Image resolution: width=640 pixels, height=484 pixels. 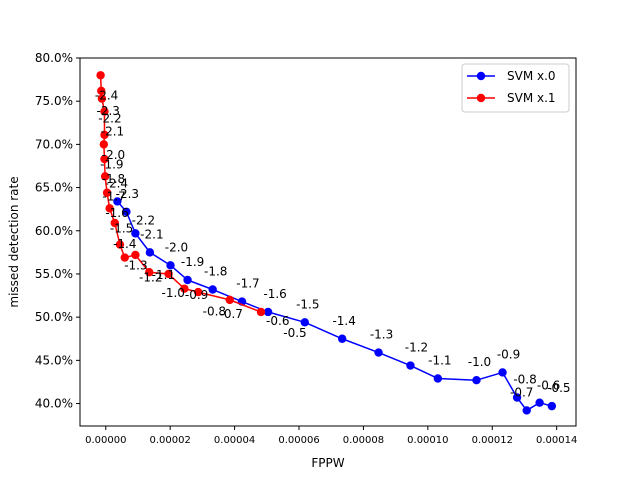 What do you see at coordinates (479, 362) in the screenshot?
I see `data-label-svm-x0: -1.0` at bounding box center [479, 362].